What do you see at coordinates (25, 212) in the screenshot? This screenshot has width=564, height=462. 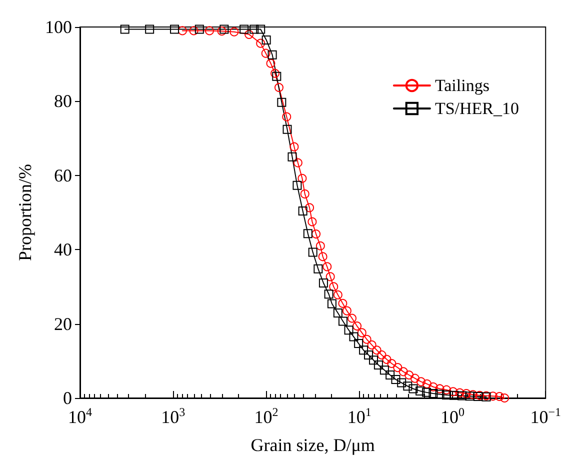 I see `y-axis-title: Proportion/%` at bounding box center [25, 212].